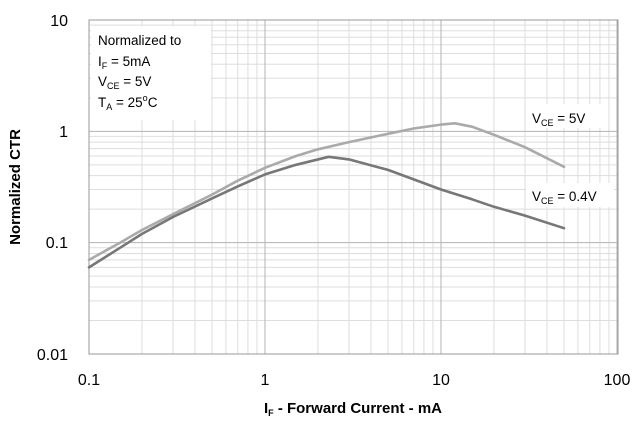 The width and height of the screenshot is (637, 421). Describe the element at coordinates (57, 243) in the screenshot. I see `y-tick-label-0.1: 0.1` at that location.